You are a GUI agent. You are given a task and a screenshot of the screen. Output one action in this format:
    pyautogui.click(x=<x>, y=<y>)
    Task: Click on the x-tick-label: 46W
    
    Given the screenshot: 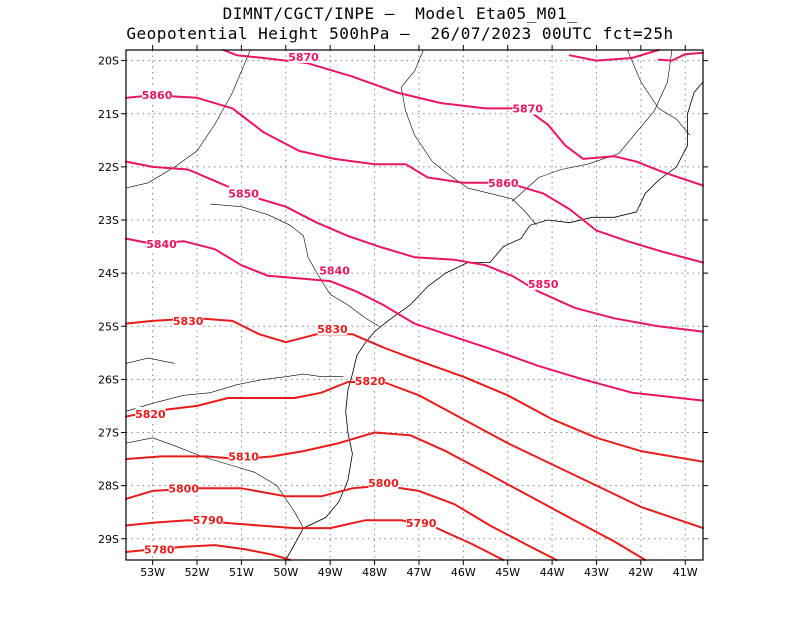 What is the action you would take?
    pyautogui.click(x=463, y=572)
    